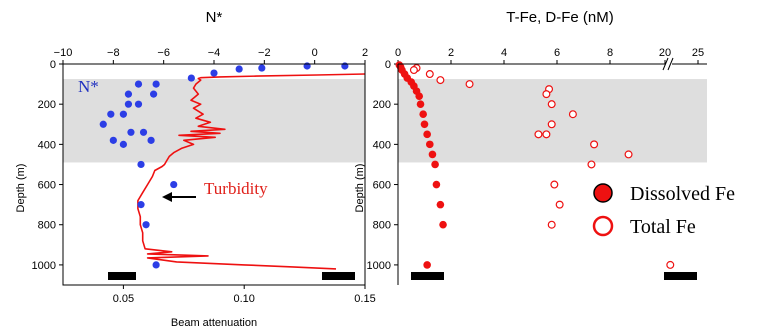 The image size is (771, 329). What do you see at coordinates (663, 210) in the screenshot?
I see `legend: Dissolved Fe Total Fe` at bounding box center [663, 210].